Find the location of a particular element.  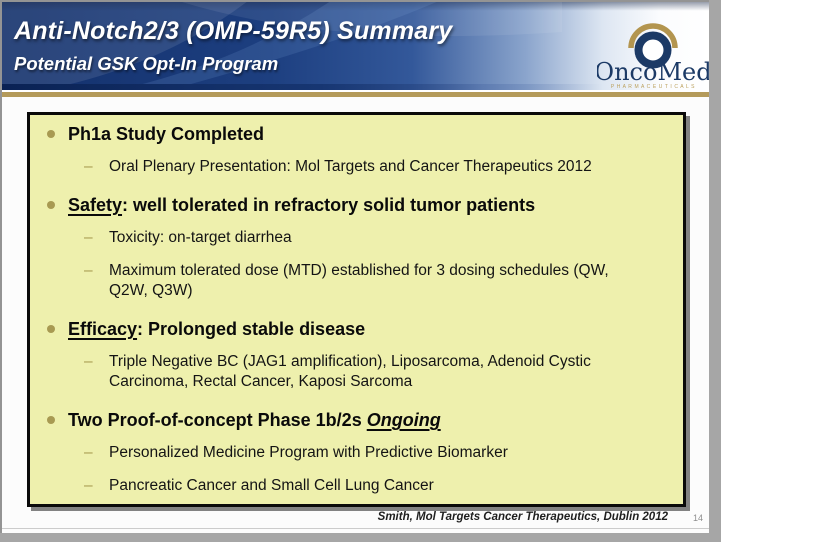

logo-wordmark: OncoMed is located at coordinates (653, 72).